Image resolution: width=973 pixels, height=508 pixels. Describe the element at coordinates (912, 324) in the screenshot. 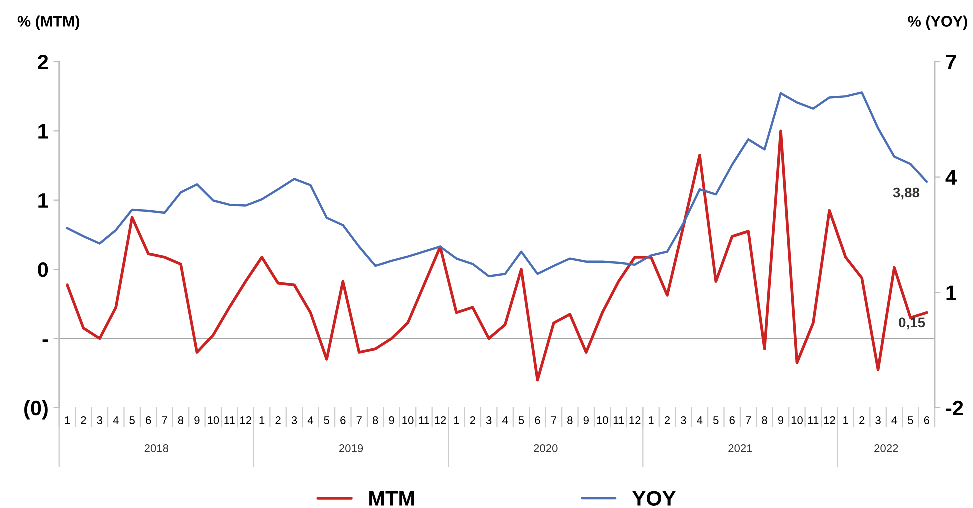

I see `data-label: 0,15` at that location.